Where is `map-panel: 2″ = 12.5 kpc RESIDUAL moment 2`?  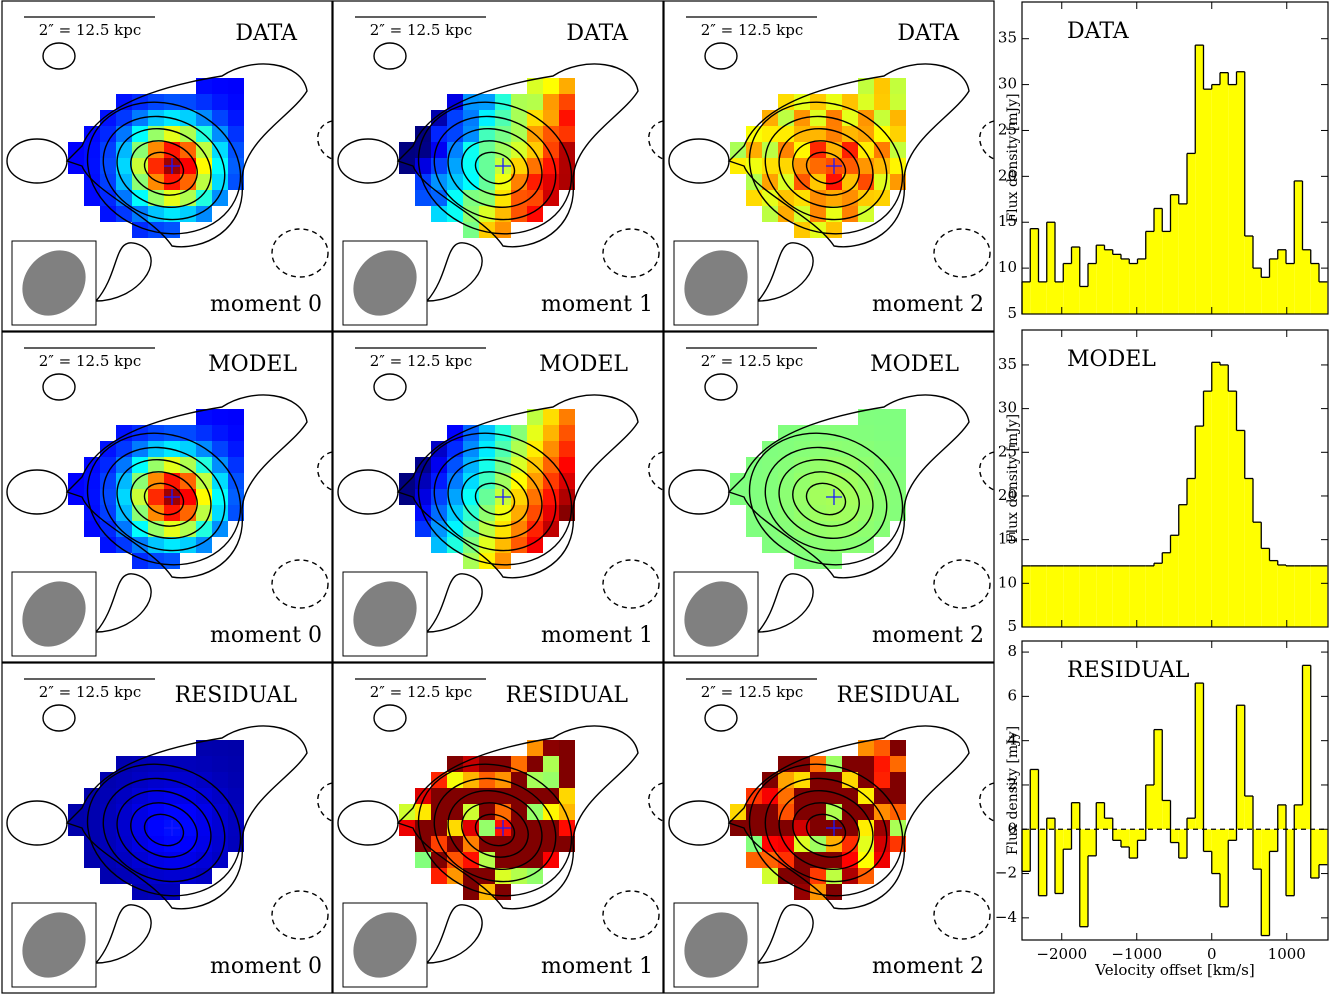 map-panel: 2″ = 12.5 kpc RESIDUAL moment 2 is located at coordinates (829, 828).